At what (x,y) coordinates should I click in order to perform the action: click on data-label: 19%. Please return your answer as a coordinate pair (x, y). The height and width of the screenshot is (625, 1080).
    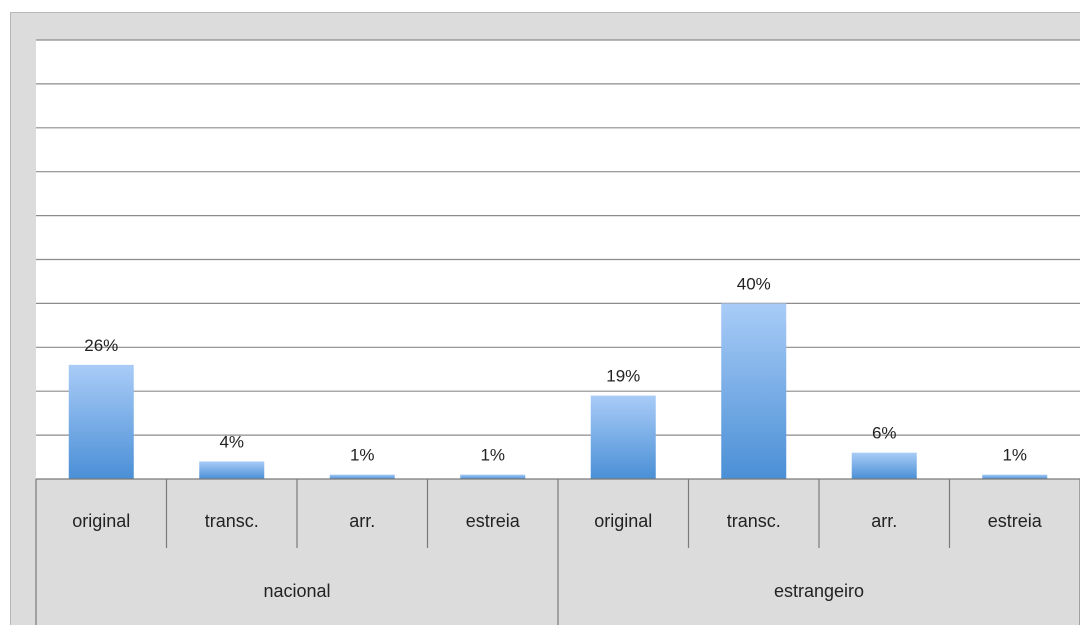
    Looking at the image, I should click on (623, 376).